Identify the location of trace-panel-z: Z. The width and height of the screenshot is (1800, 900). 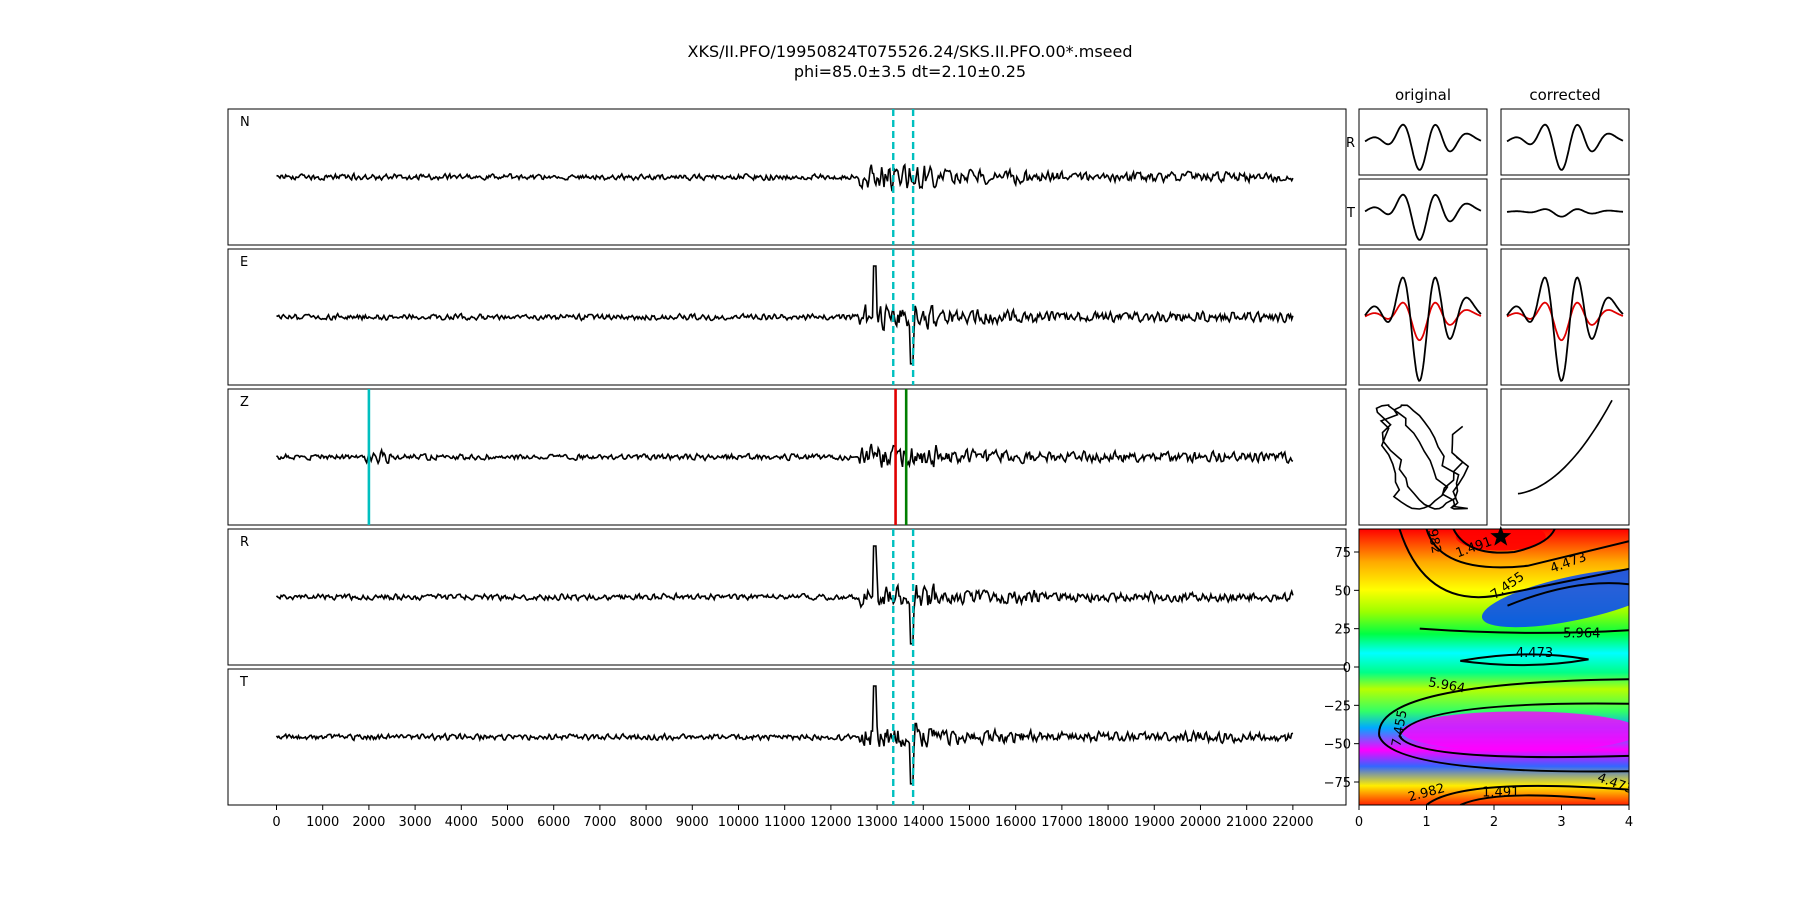
(787, 457).